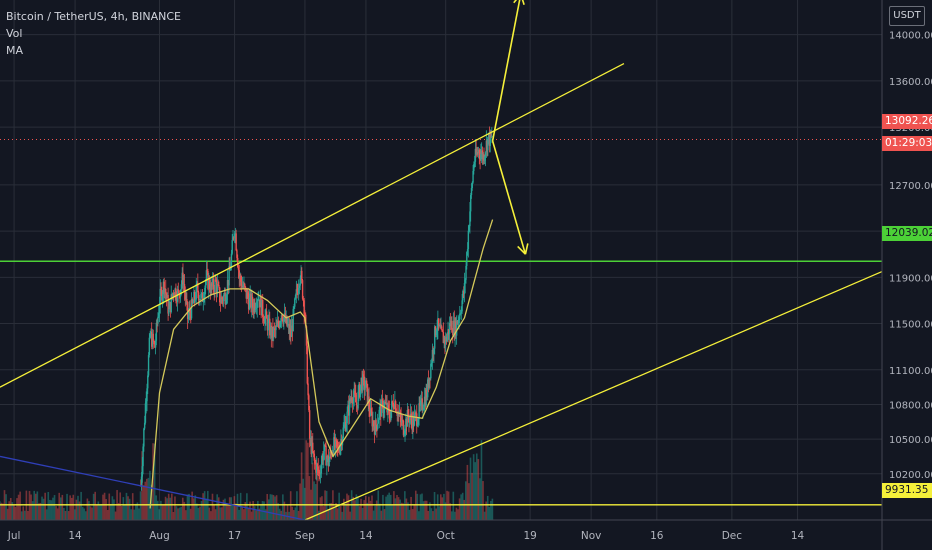  Describe the element at coordinates (907, 233) in the screenshot. I see `green-level-tag: 12039.02` at that location.